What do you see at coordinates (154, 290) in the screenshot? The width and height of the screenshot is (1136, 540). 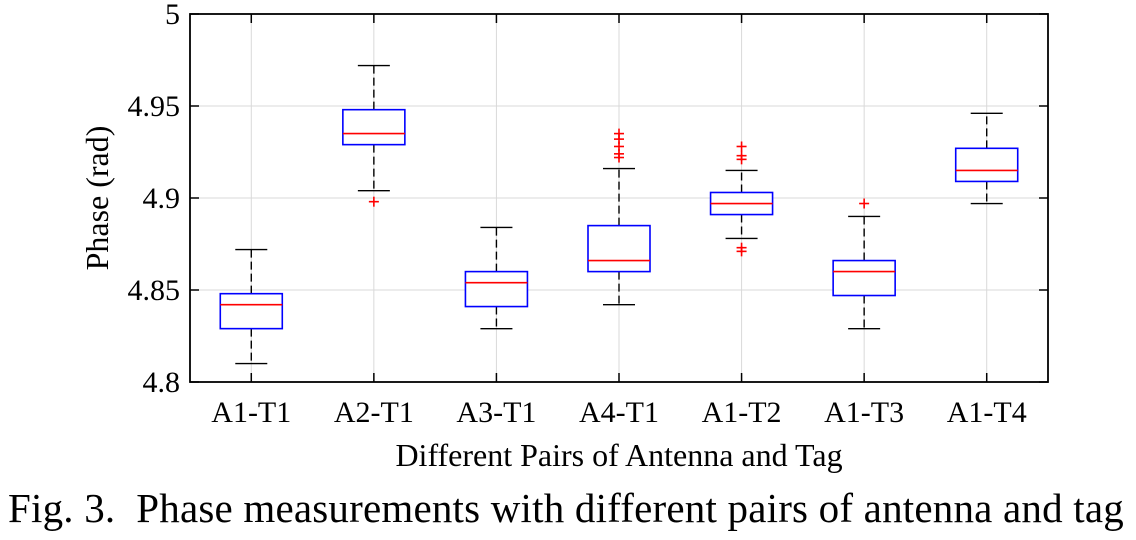 I see `y-tick-label: 4.85` at bounding box center [154, 290].